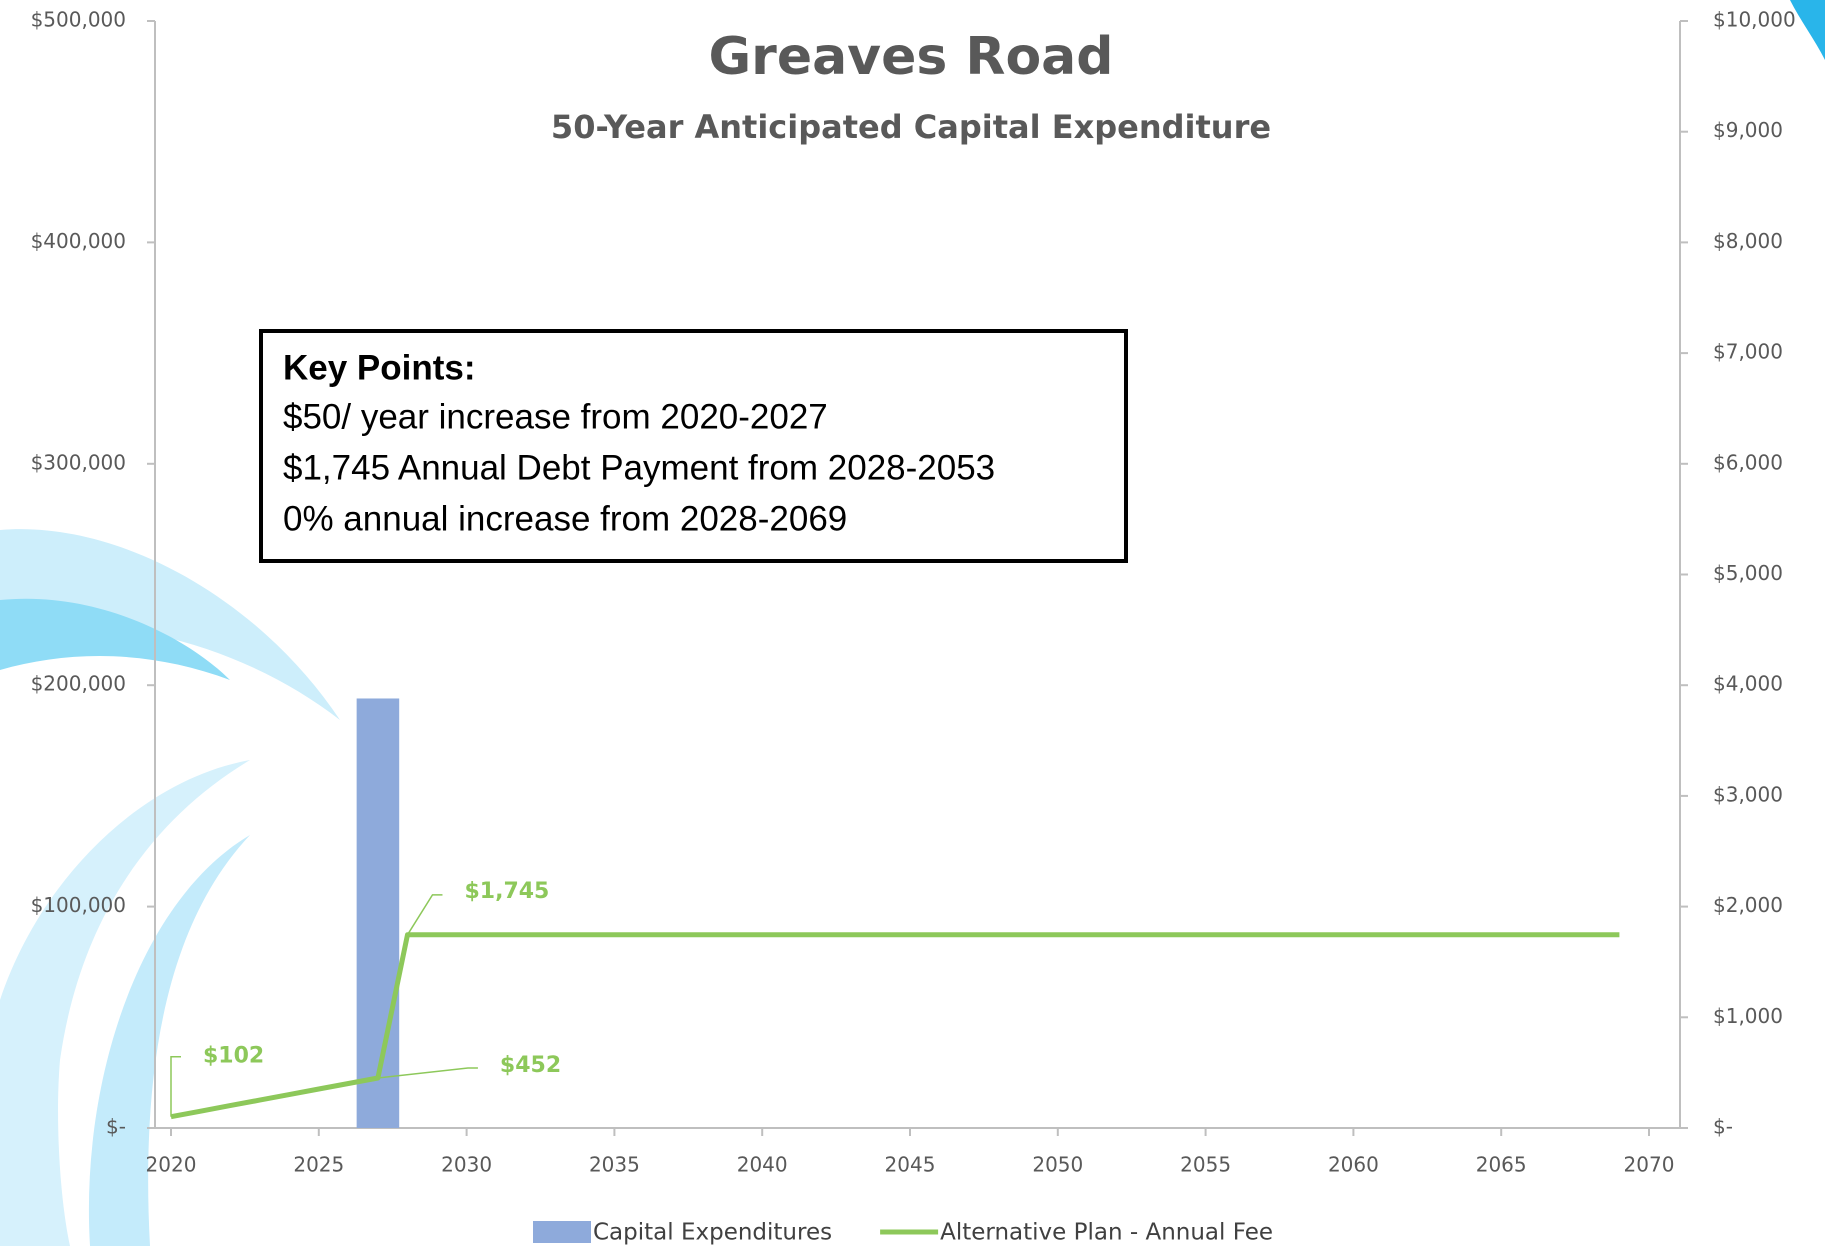 The image size is (1825, 1246). I want to click on x-tick-label: 2040, so click(762, 1165).